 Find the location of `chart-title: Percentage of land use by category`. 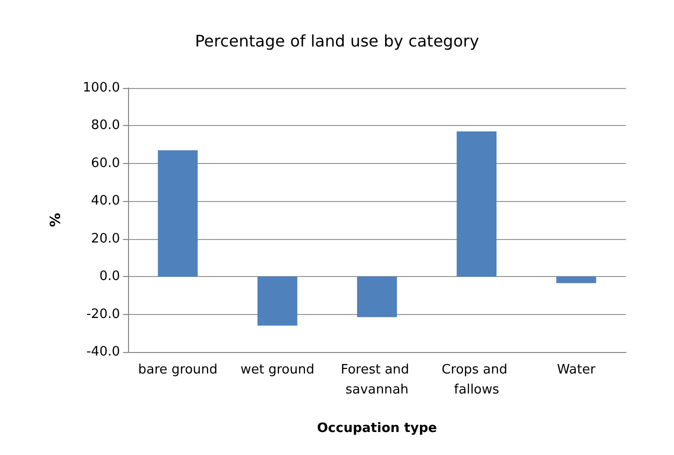

chart-title: Percentage of land use by category is located at coordinates (337, 41).